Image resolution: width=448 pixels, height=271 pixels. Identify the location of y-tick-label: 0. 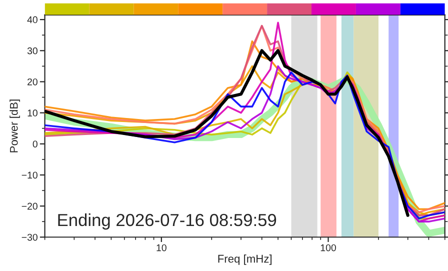
(35, 144).